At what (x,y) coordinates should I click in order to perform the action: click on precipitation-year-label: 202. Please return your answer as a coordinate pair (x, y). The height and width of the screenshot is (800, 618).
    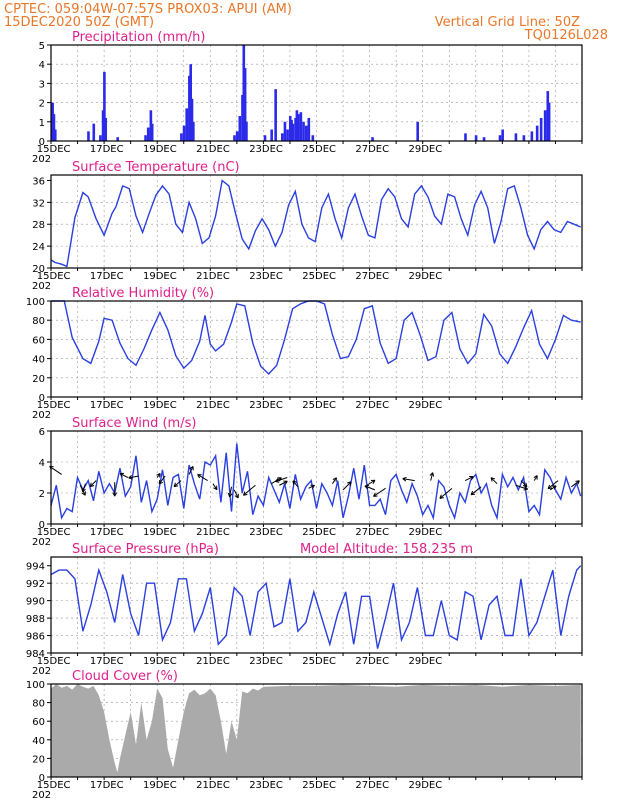
    Looking at the image, I should click on (41, 159).